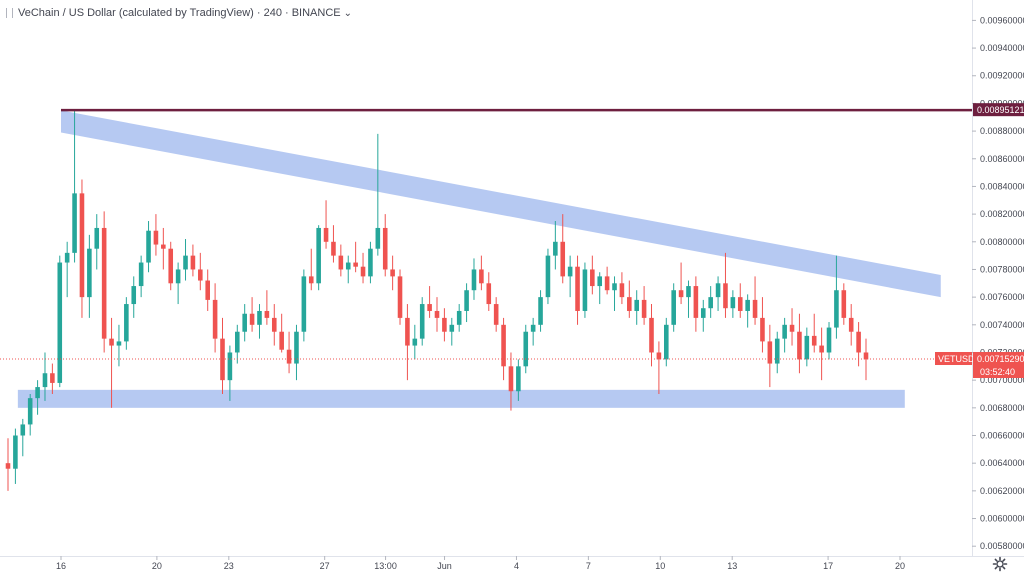  What do you see at coordinates (1002, 186) in the screenshot?
I see `y-tick-label: 0.00840000` at bounding box center [1002, 186].